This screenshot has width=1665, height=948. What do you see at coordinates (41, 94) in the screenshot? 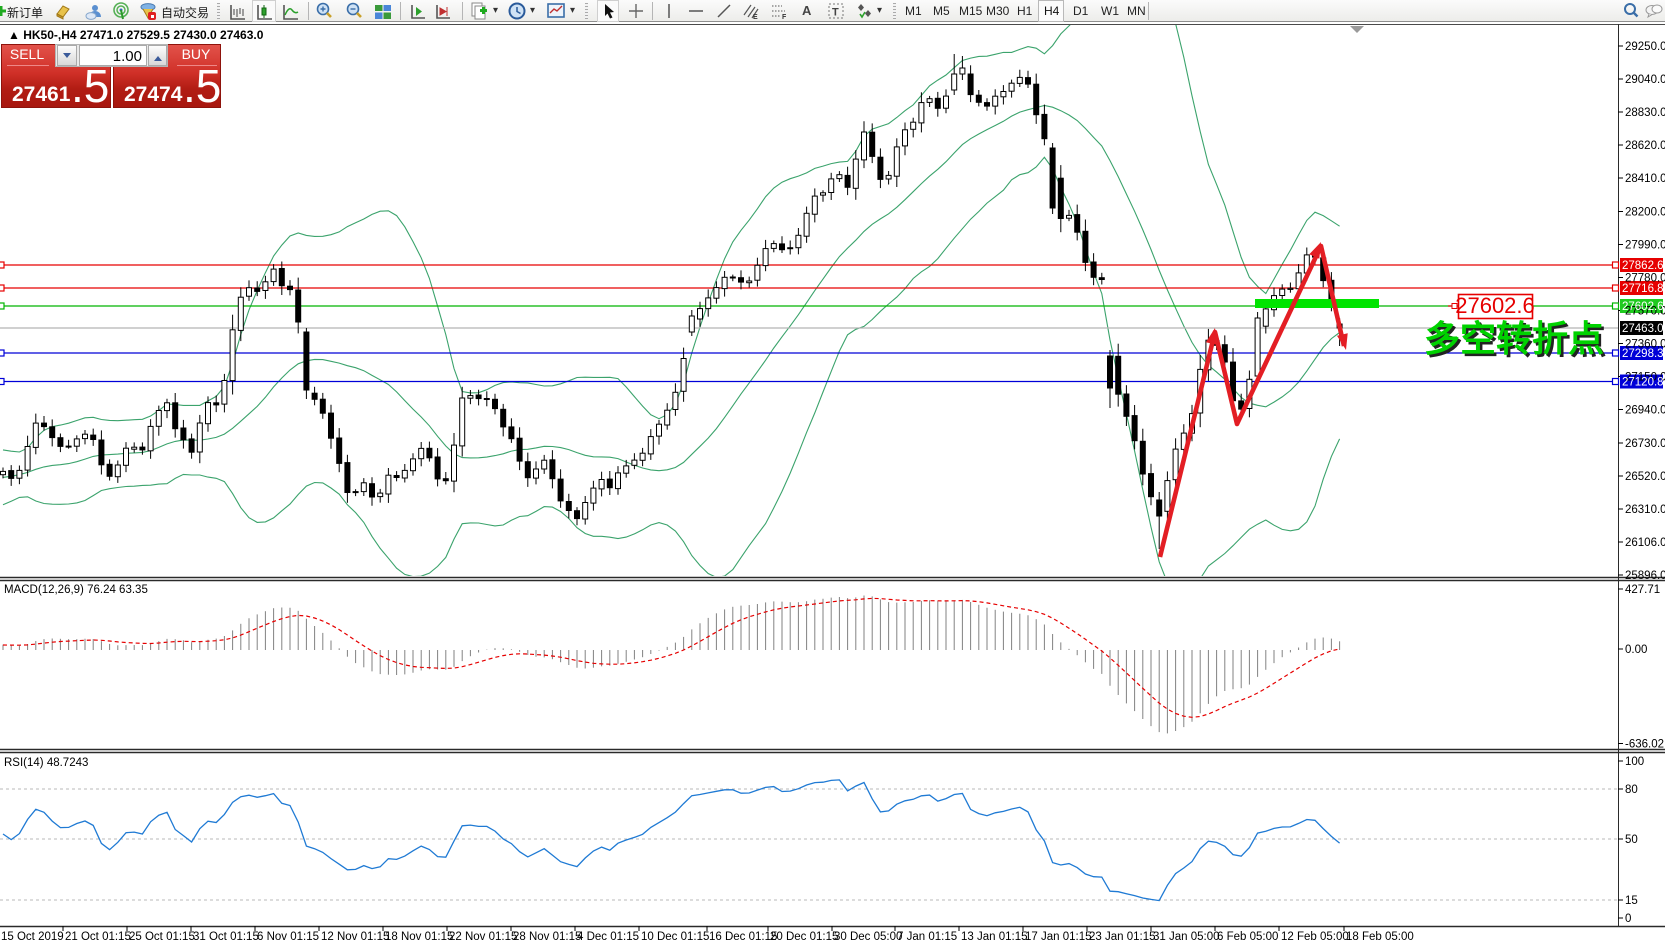
I see `svg-text: 27461` at bounding box center [41, 94].